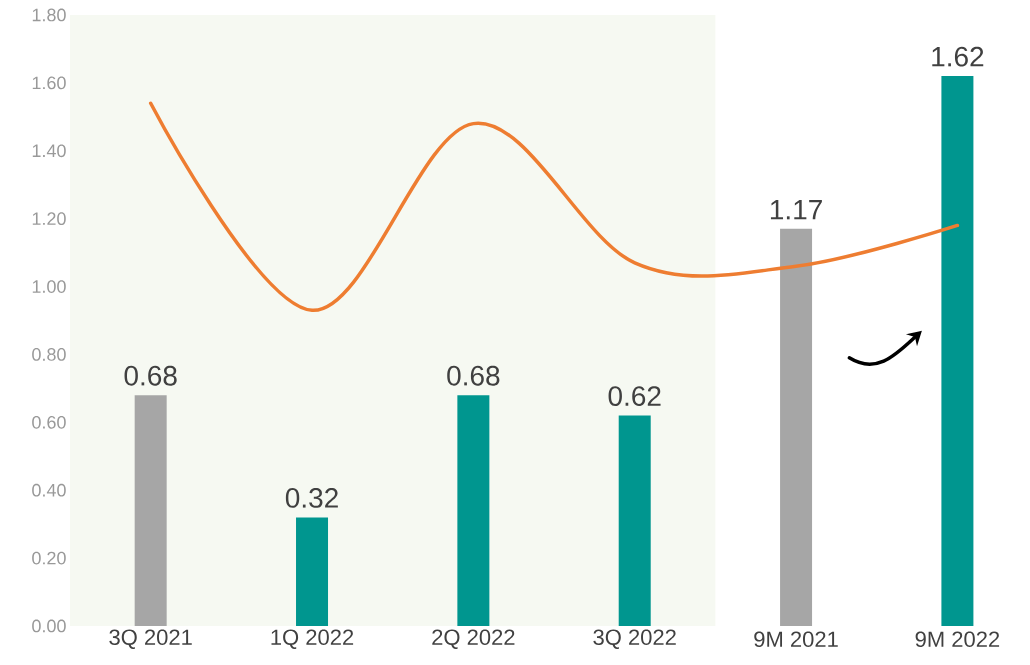  Describe the element at coordinates (634, 396) in the screenshot. I see `data-label: 0.62` at that location.